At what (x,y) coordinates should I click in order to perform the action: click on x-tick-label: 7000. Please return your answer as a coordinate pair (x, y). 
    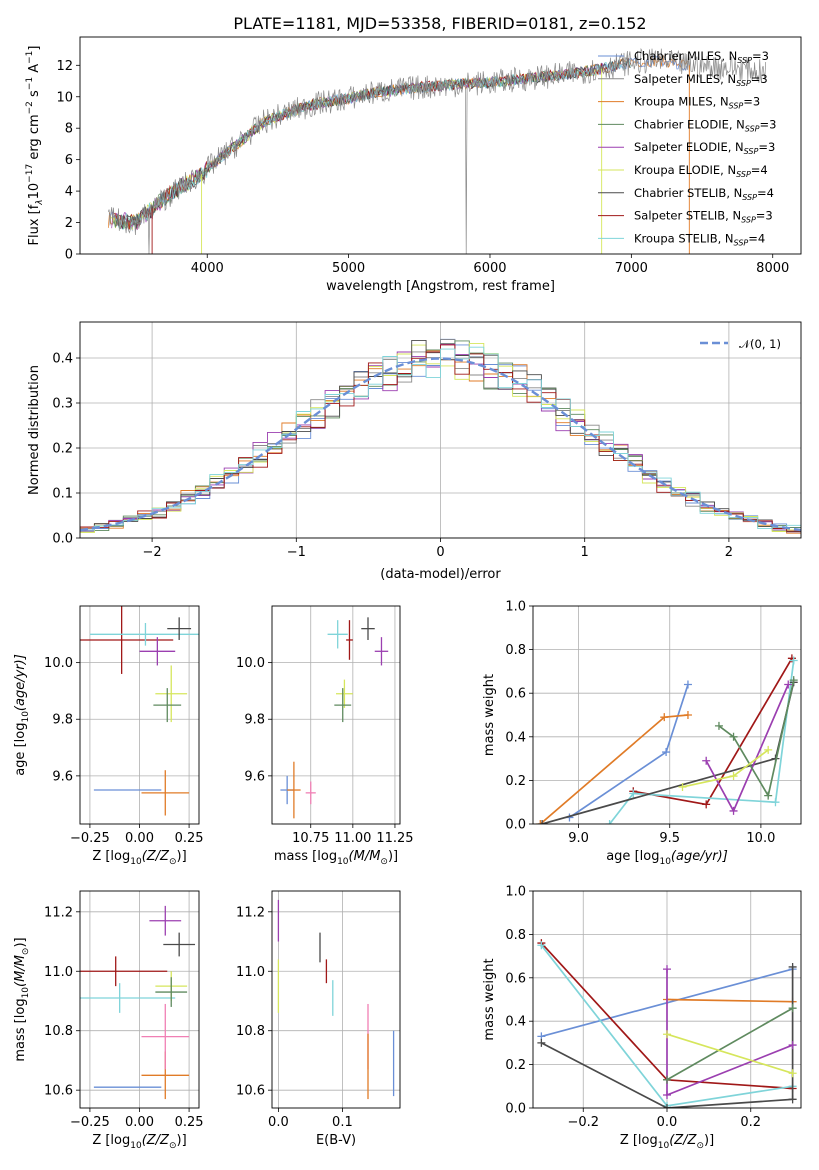
    Looking at the image, I should click on (631, 268).